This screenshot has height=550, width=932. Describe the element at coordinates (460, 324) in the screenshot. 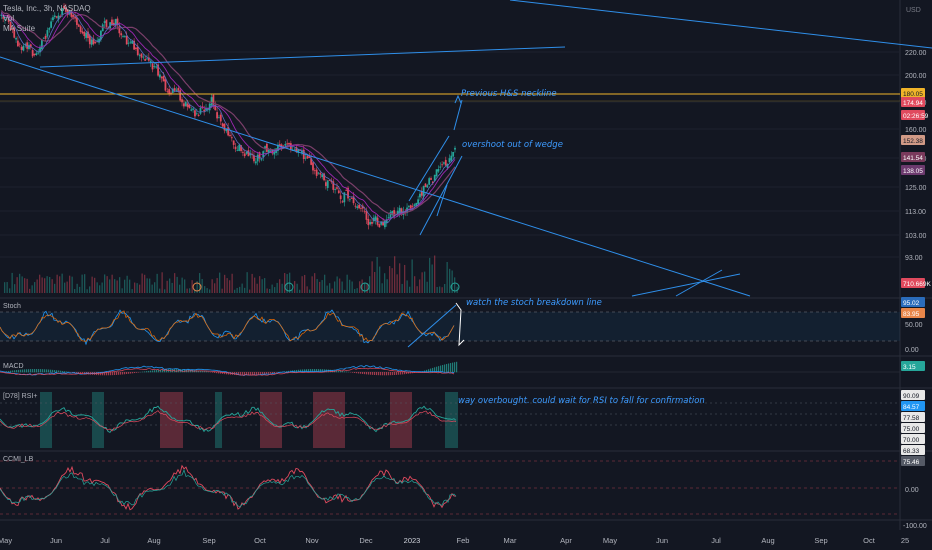

I see `stoch-breakdown-arrow` at that location.